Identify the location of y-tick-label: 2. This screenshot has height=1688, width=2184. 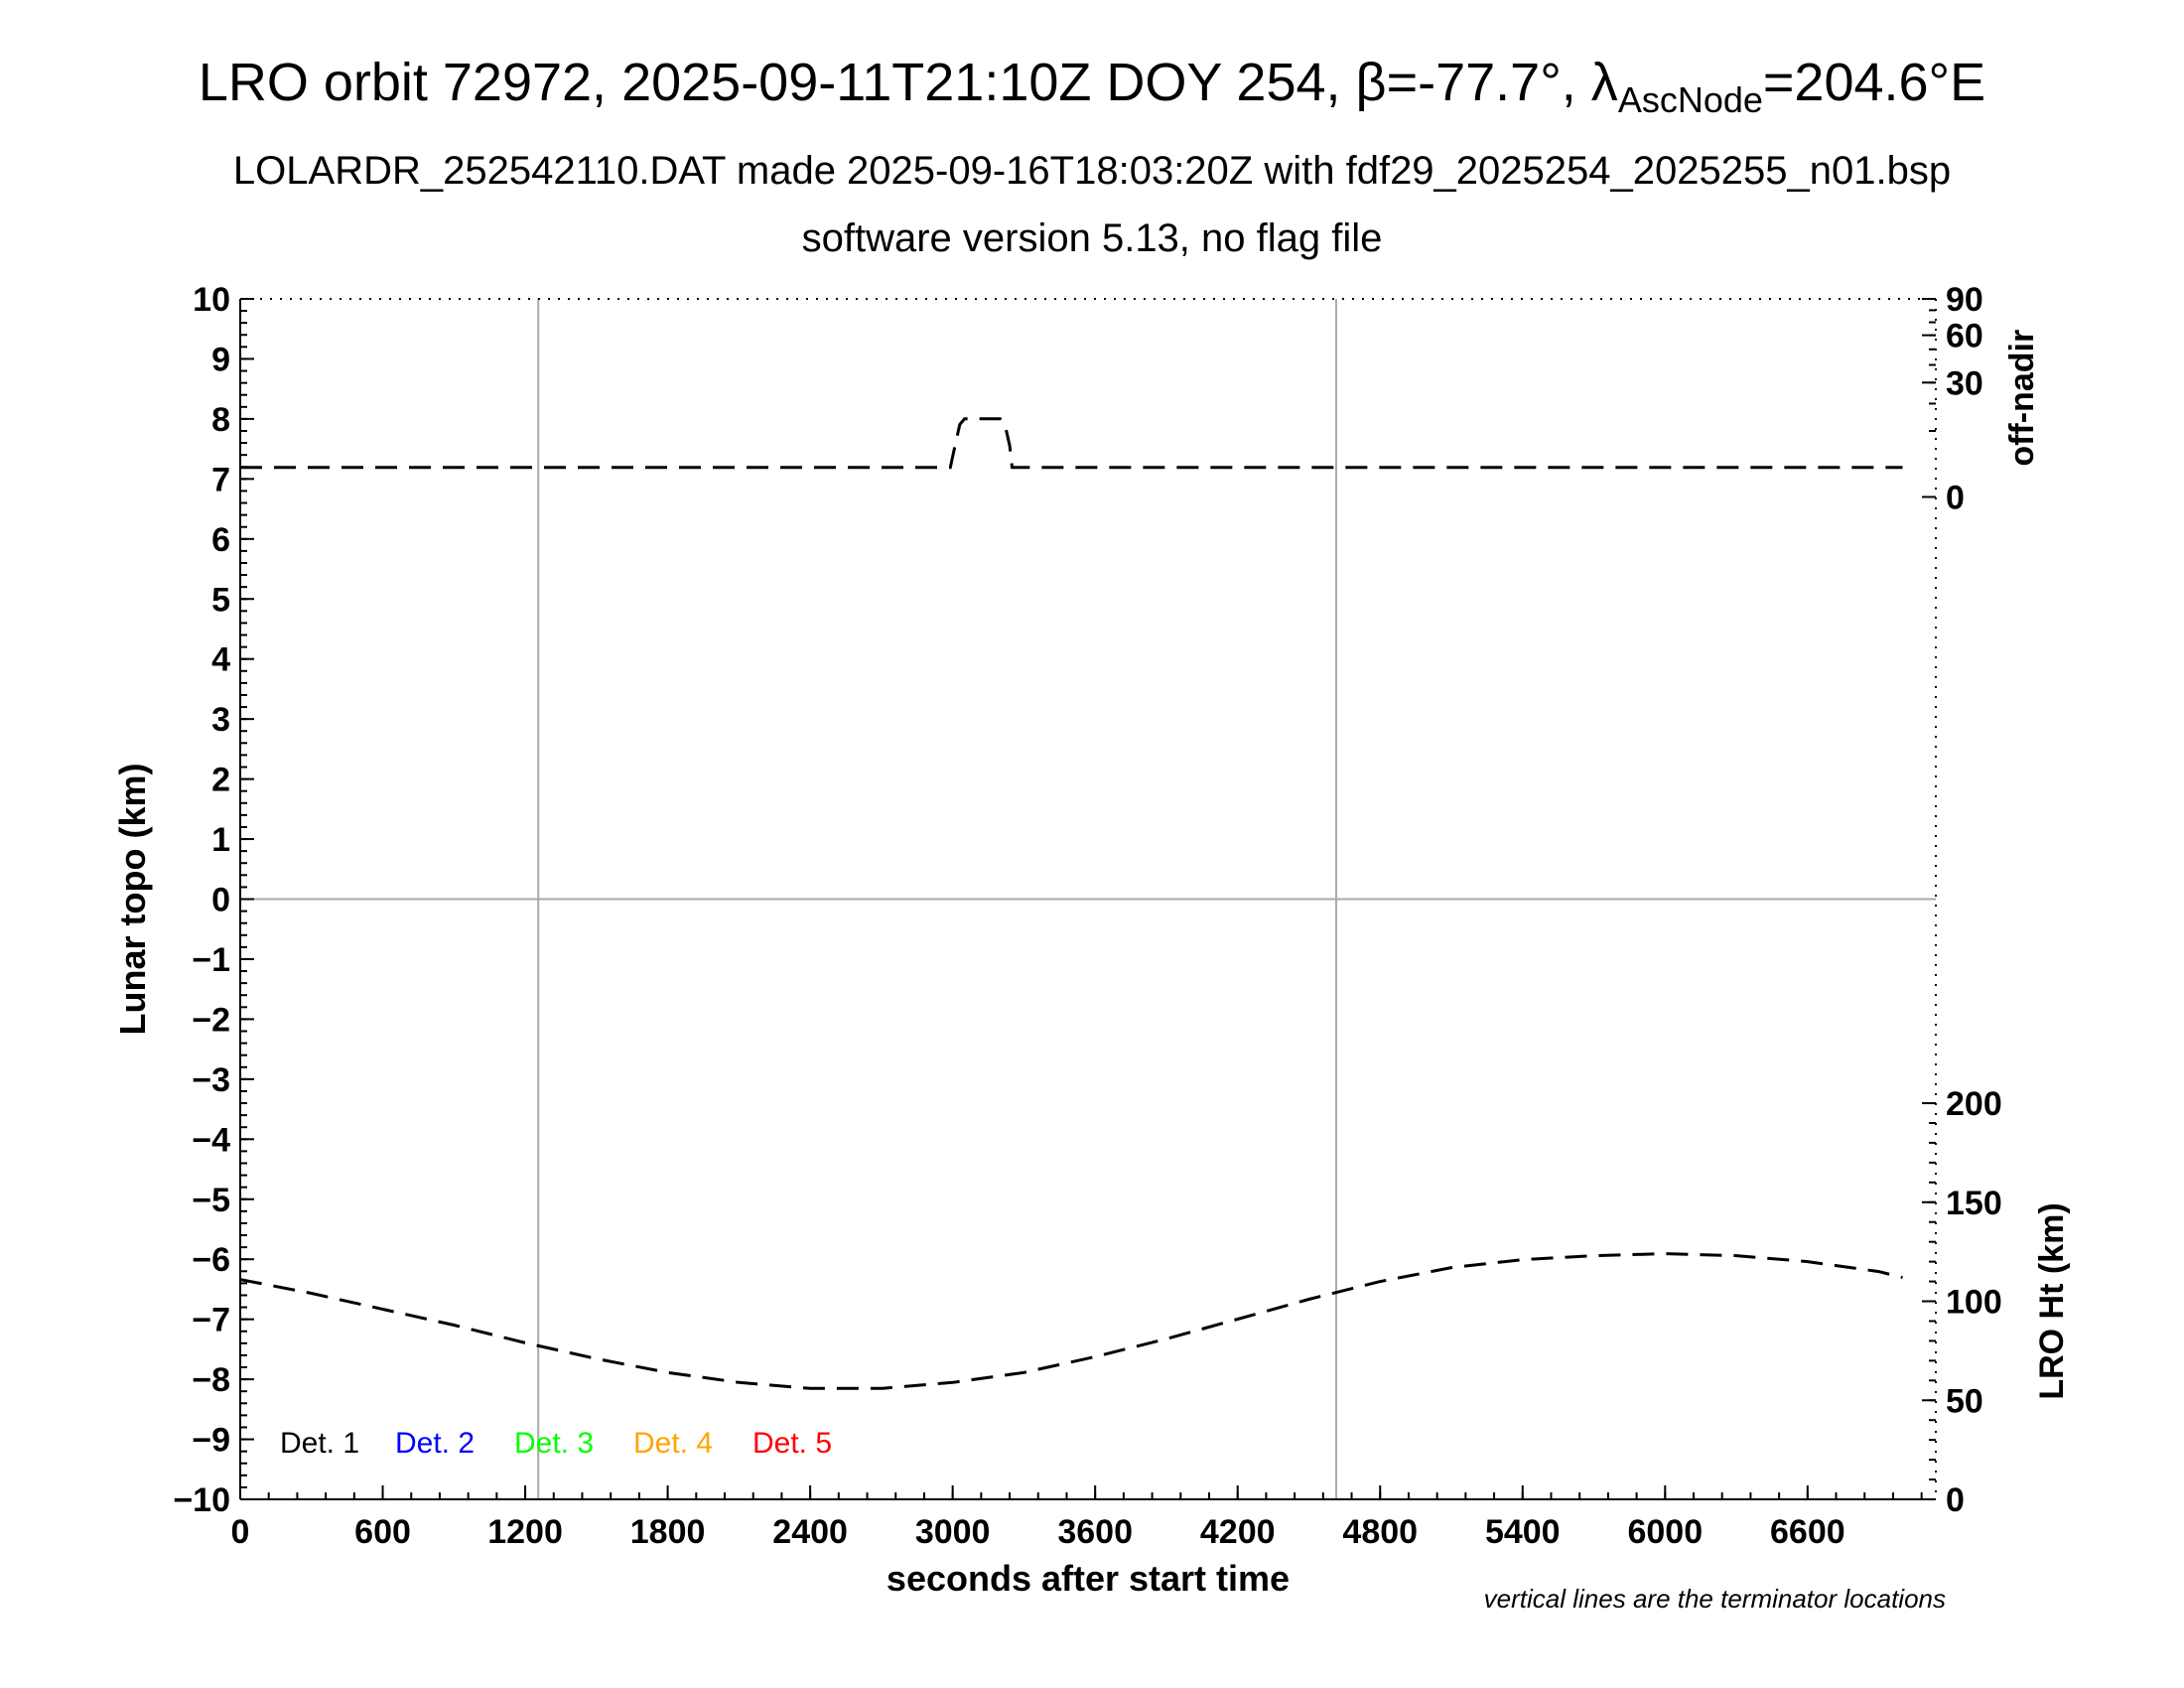
(220, 780).